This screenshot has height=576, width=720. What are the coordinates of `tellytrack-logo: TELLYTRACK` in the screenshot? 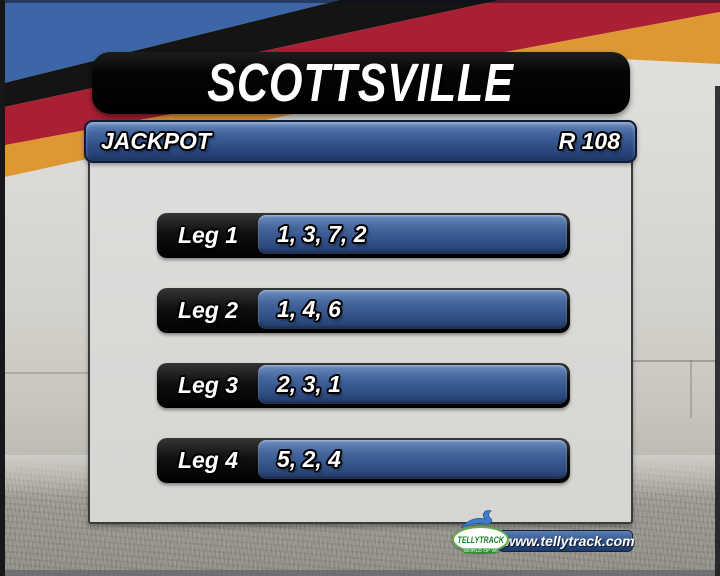 It's located at (480, 539).